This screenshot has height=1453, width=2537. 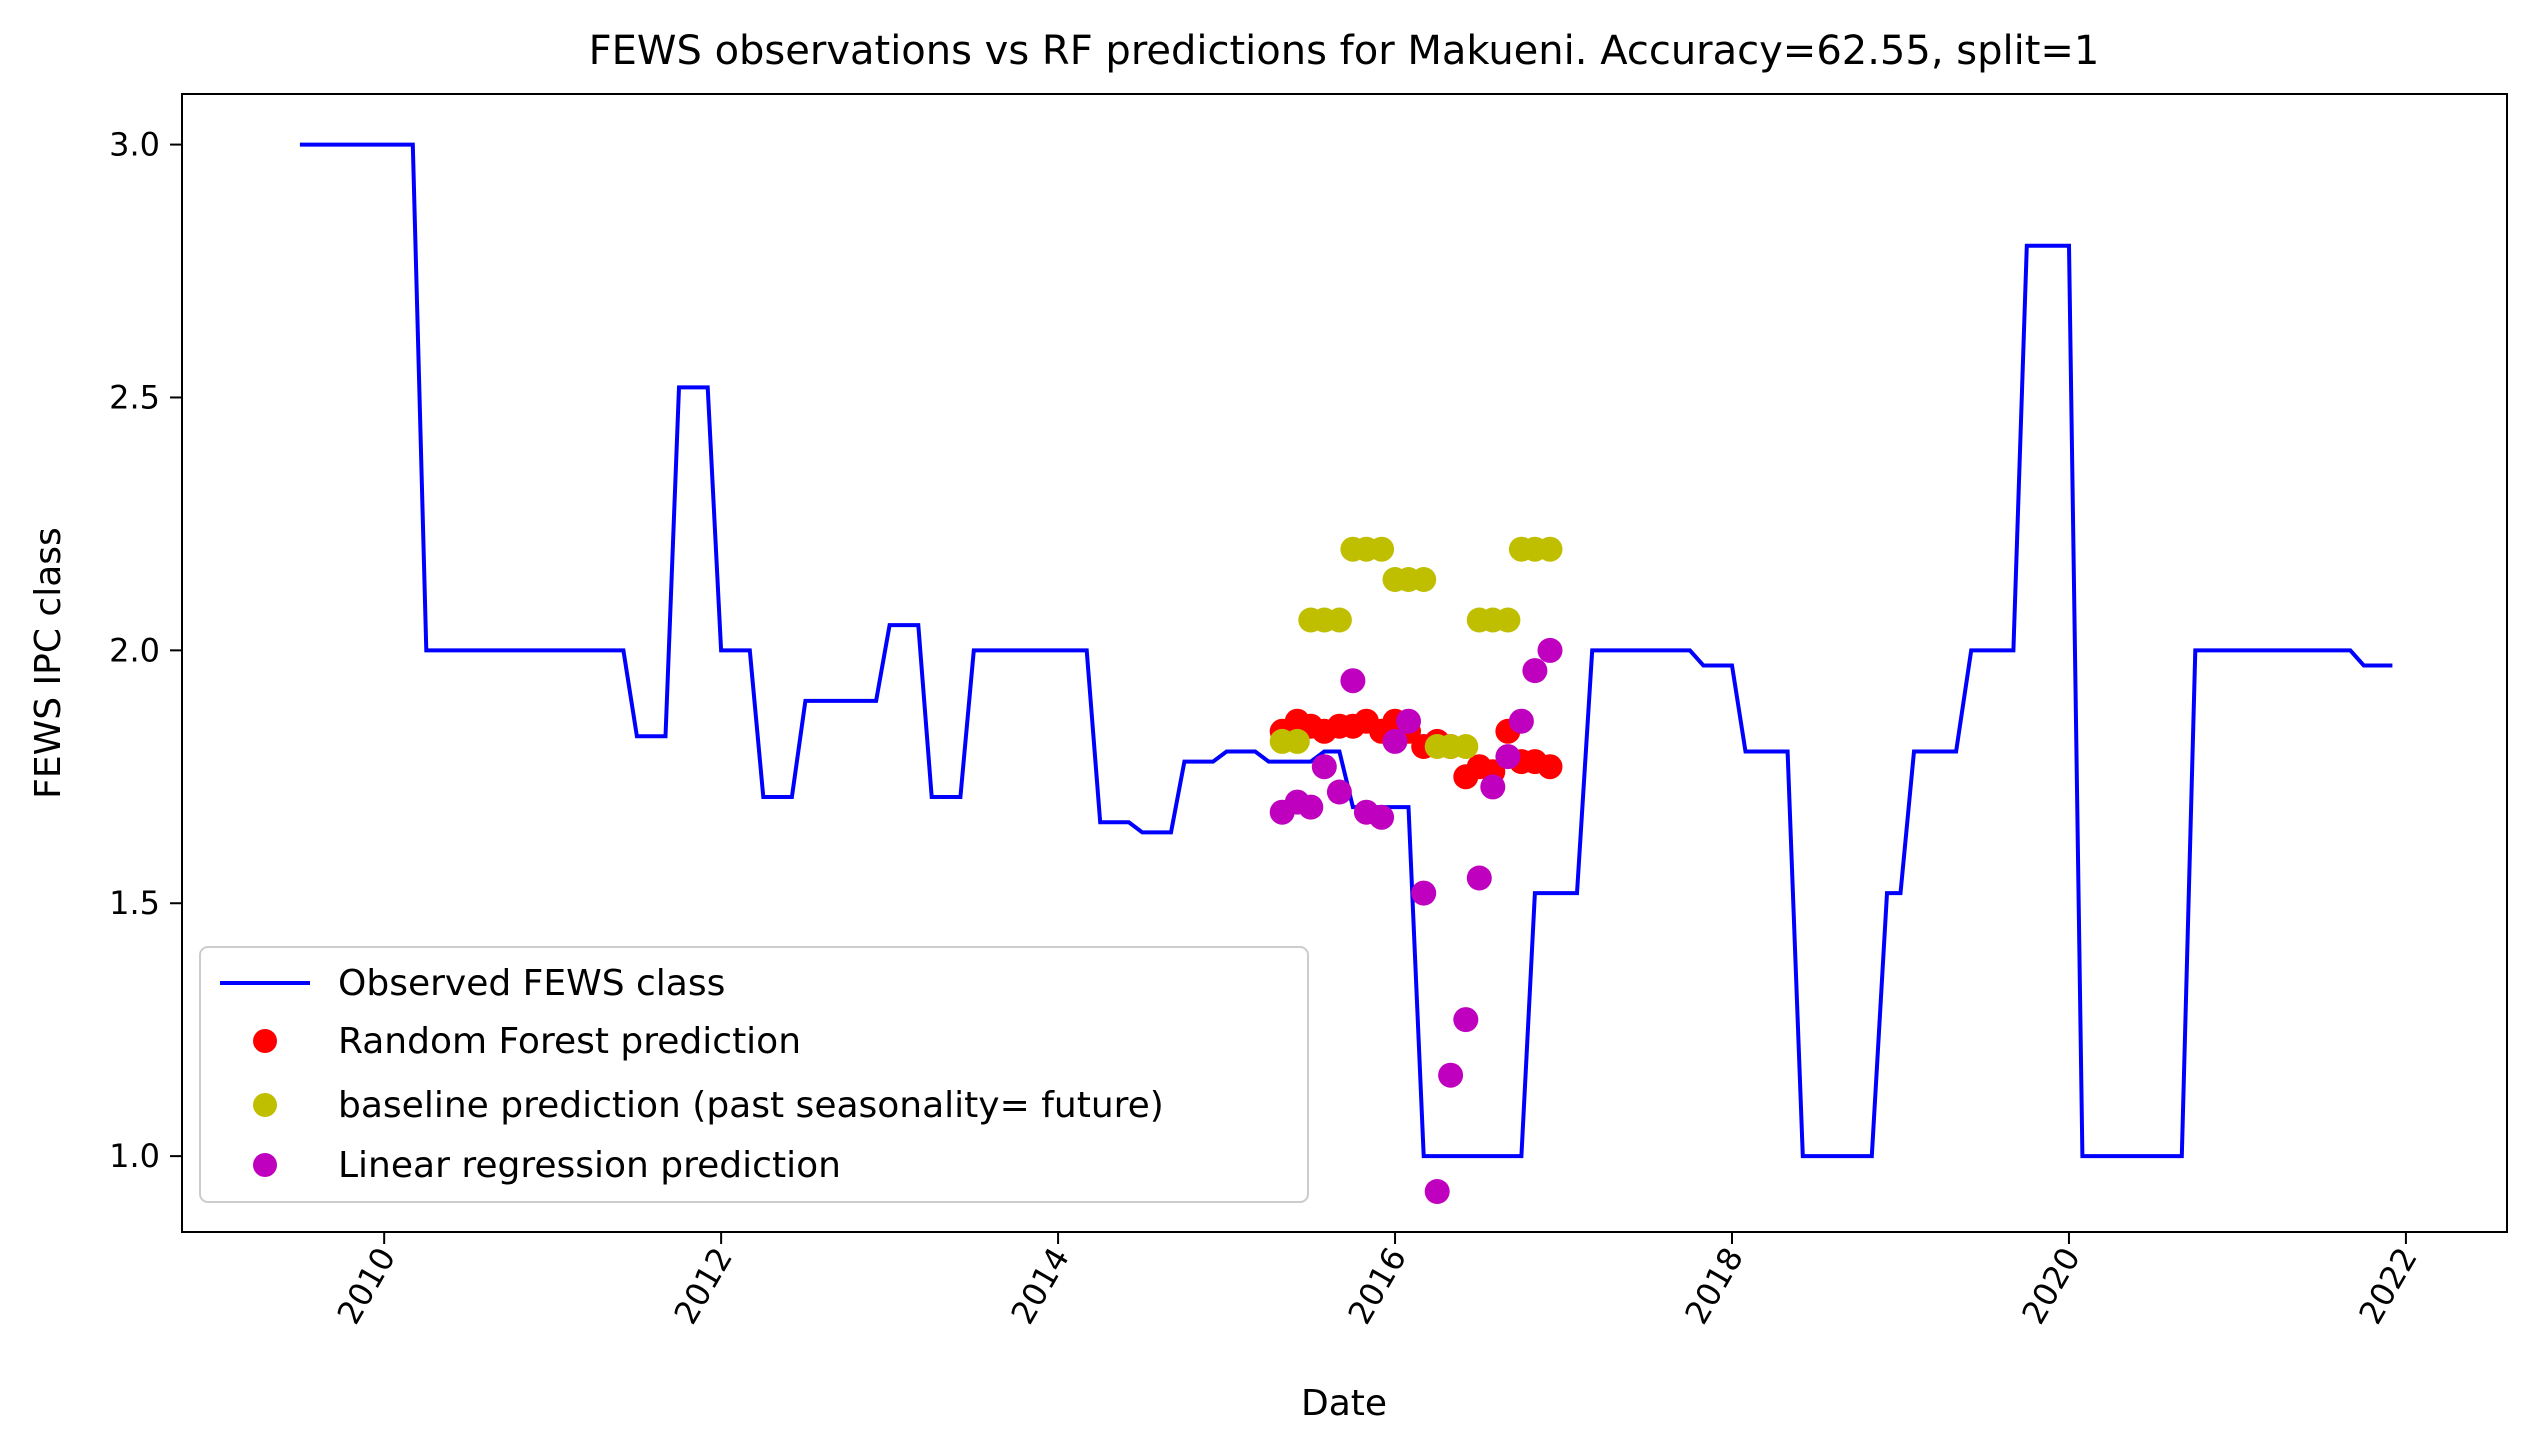 What do you see at coordinates (2051, 1286) in the screenshot?
I see `x-tick-label: 2020` at bounding box center [2051, 1286].